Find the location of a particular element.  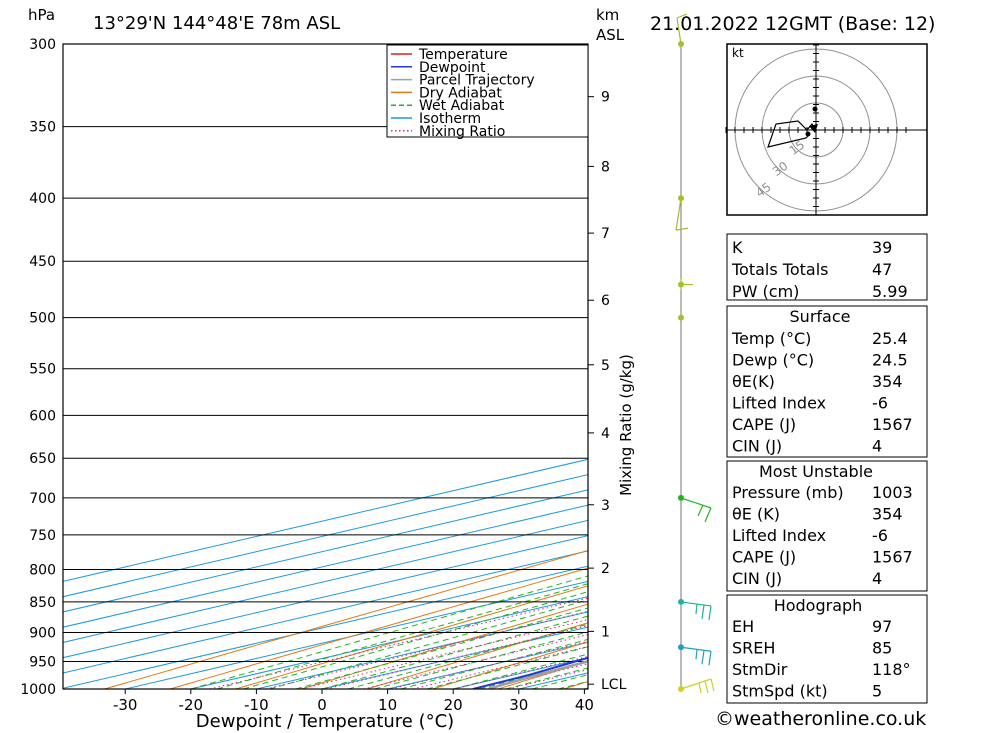

km-tick-label: 3 is located at coordinates (605, 506).